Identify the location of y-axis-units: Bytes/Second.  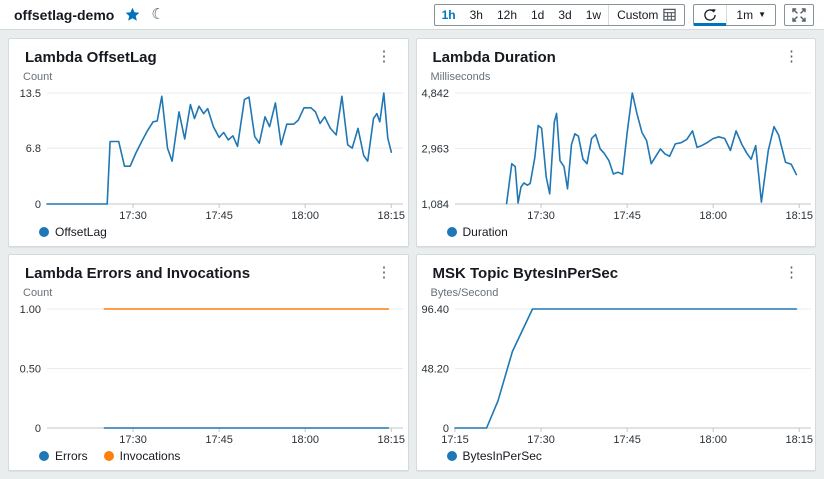
(464, 293).